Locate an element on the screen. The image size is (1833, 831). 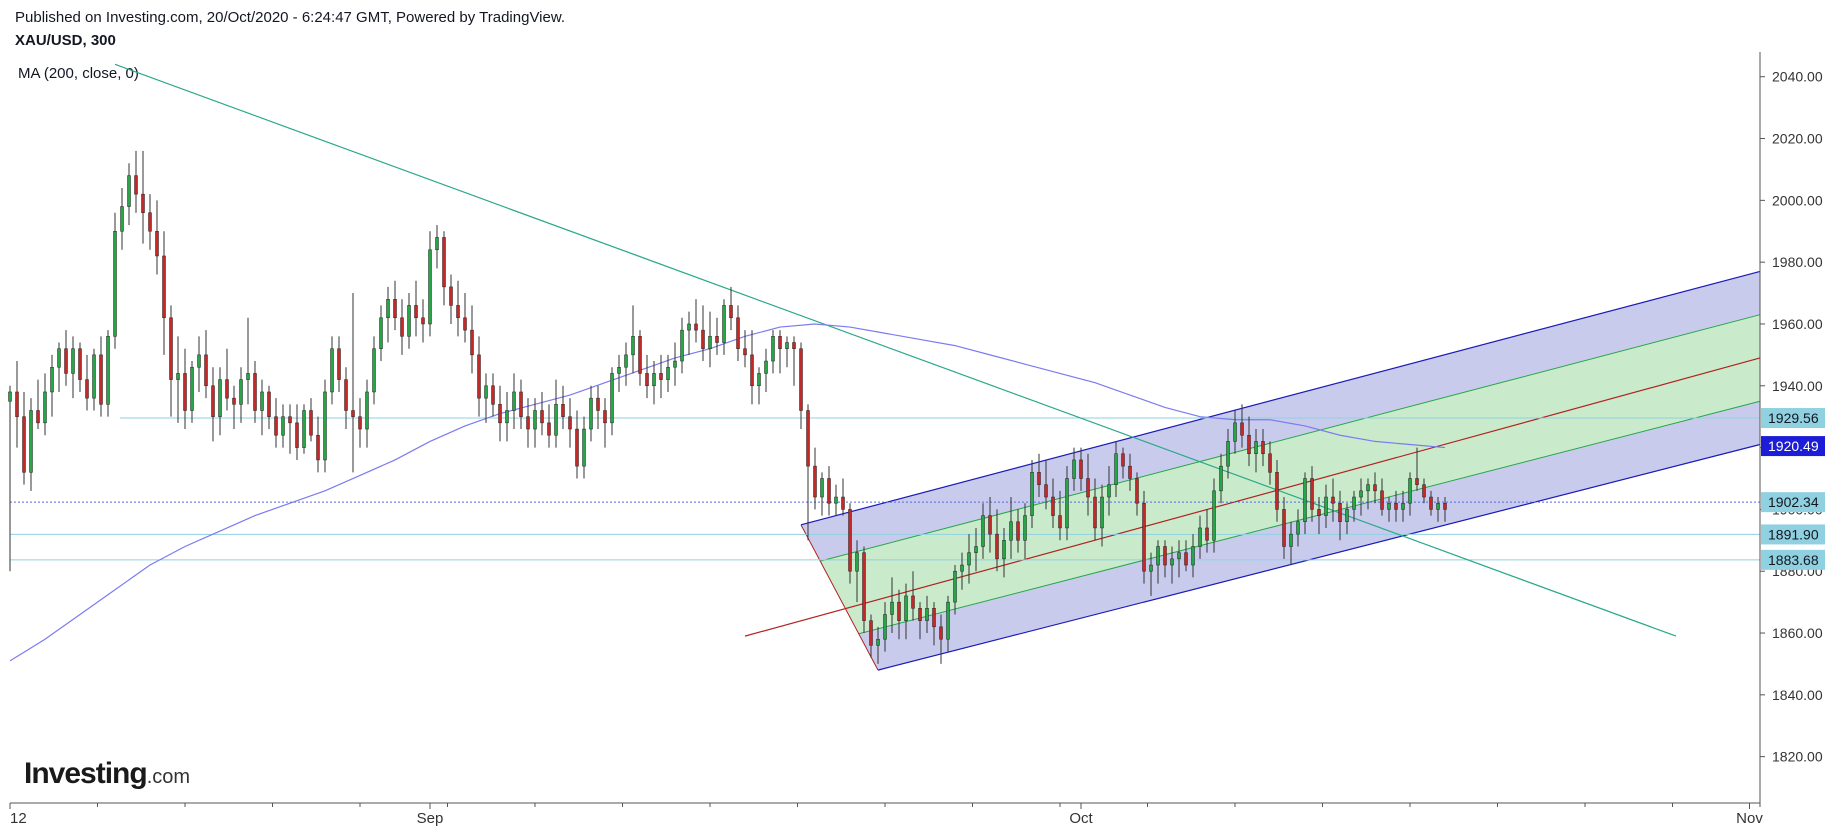
y-tick-label: 2020.00 is located at coordinates (1797, 139).